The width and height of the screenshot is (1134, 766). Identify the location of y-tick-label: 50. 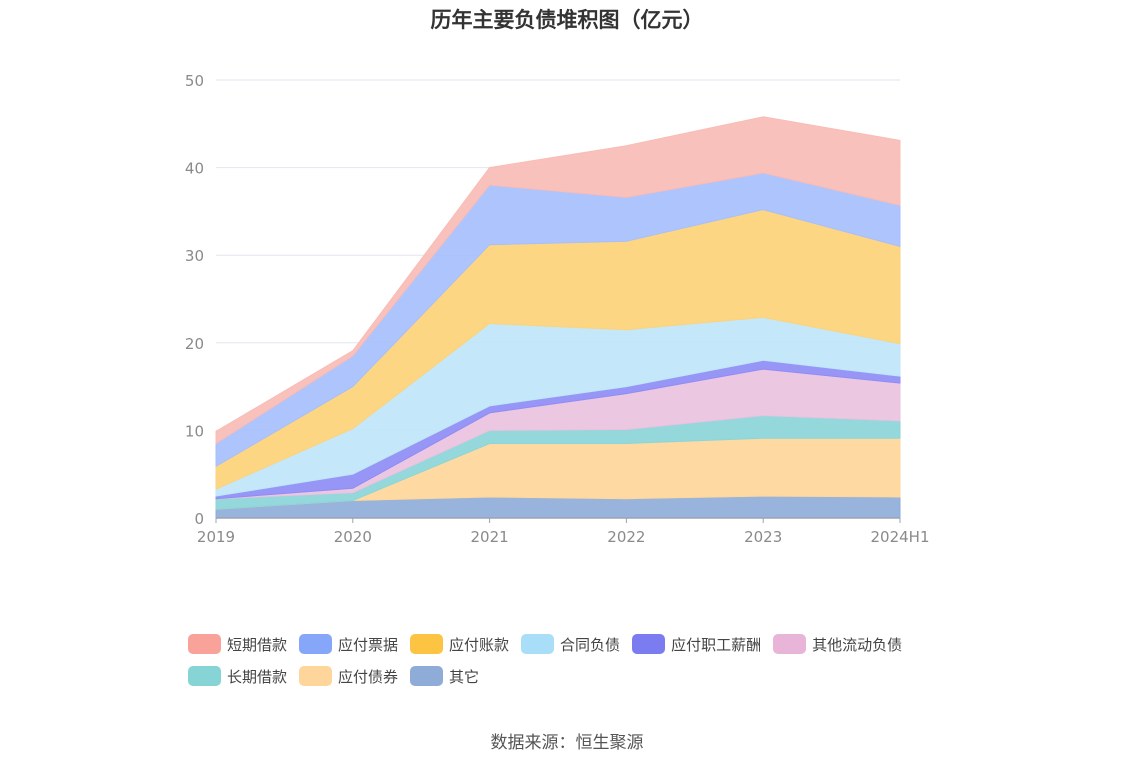
(194, 81).